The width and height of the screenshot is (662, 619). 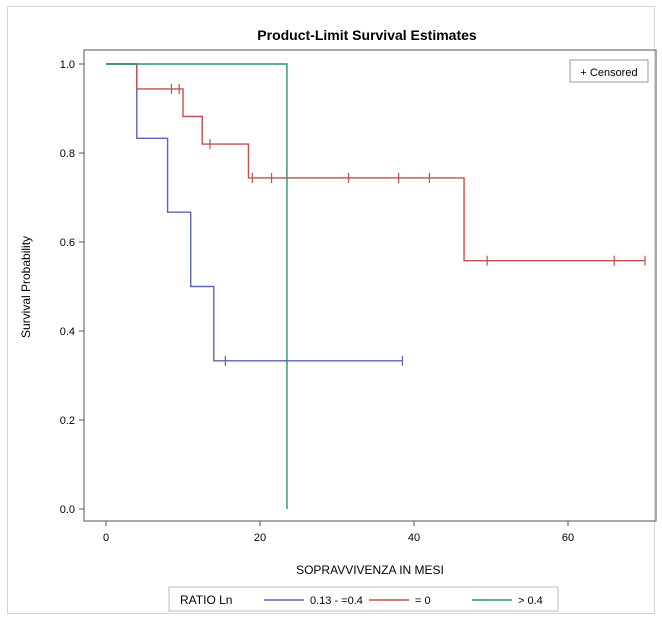 I want to click on y-tick-label: 0.8, so click(x=67, y=154).